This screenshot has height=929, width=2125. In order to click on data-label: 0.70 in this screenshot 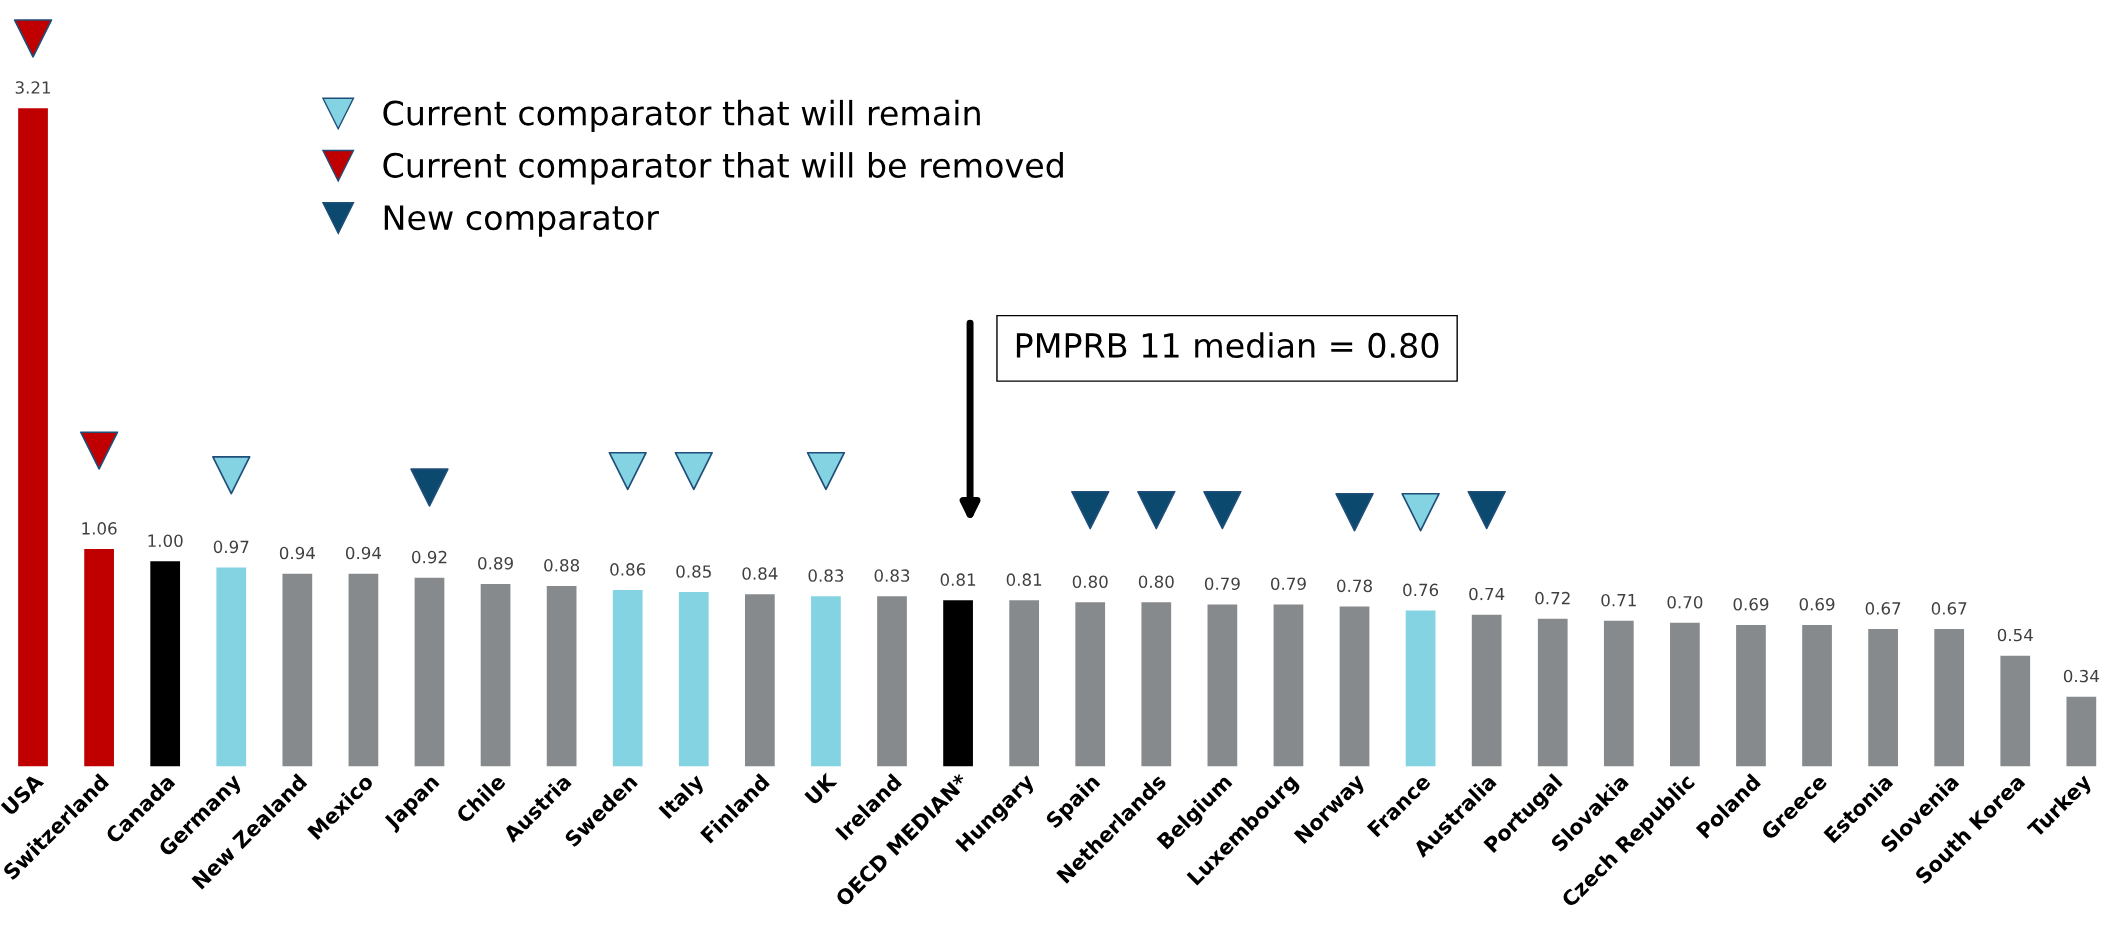, I will do `click(1685, 602)`.